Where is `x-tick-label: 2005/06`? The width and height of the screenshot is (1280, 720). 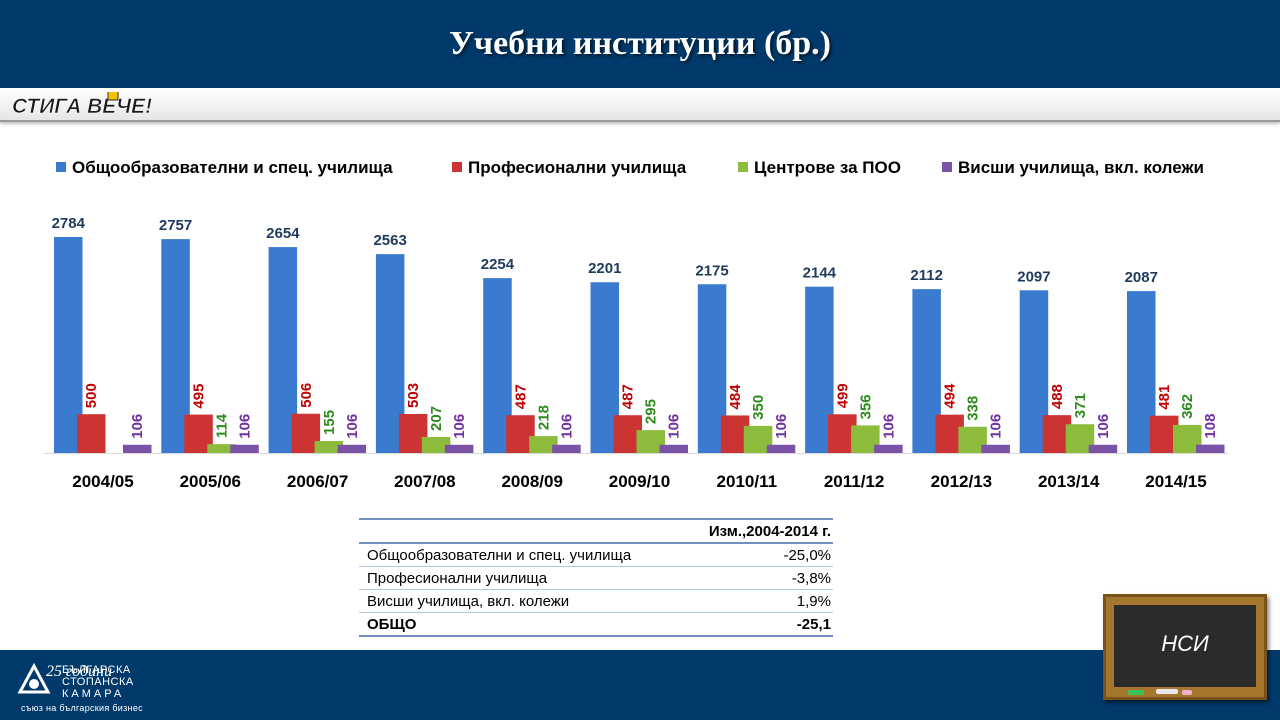
x-tick-label: 2005/06 is located at coordinates (210, 481).